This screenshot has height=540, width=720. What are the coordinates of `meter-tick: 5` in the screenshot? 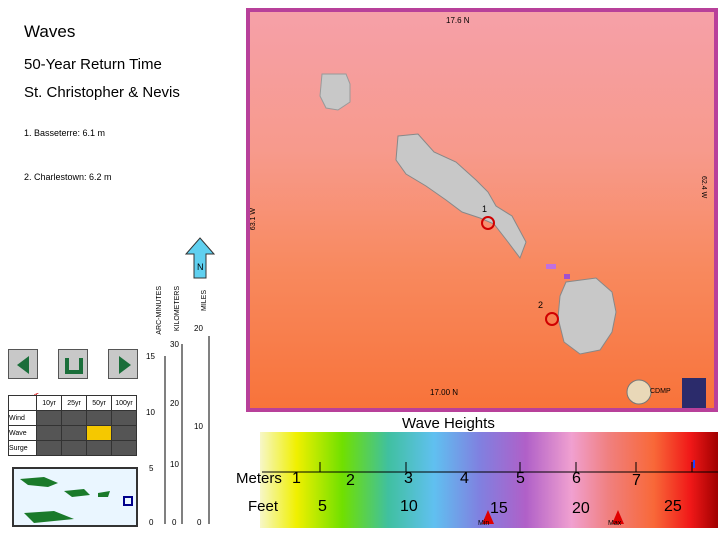 It's located at (520, 478).